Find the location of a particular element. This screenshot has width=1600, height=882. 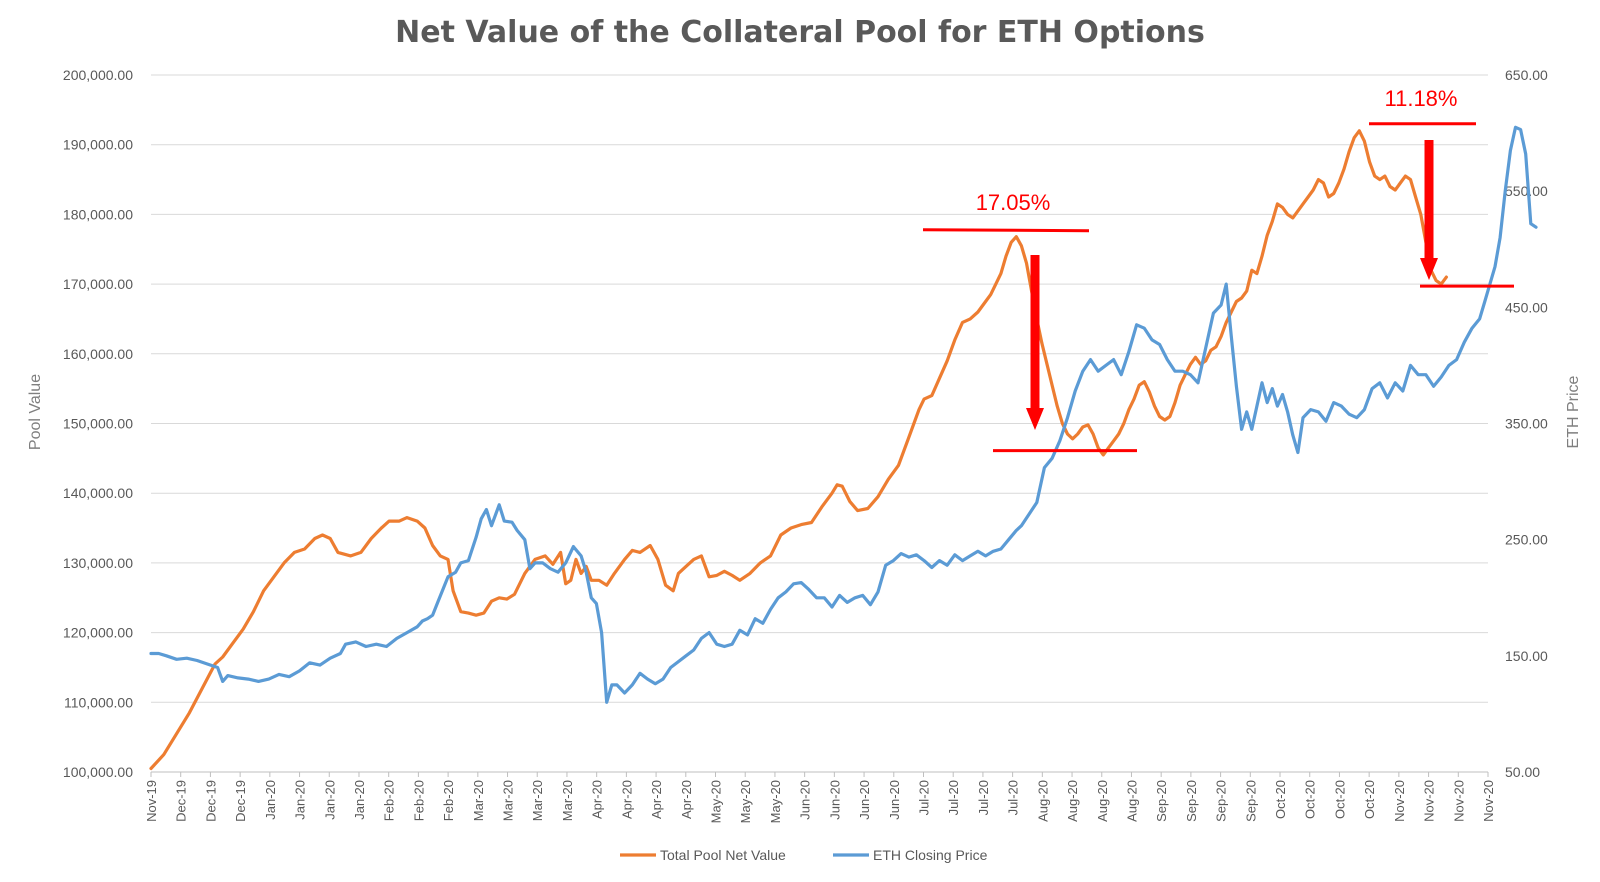

y-tick-label: 150,000.00 is located at coordinates (98, 424).